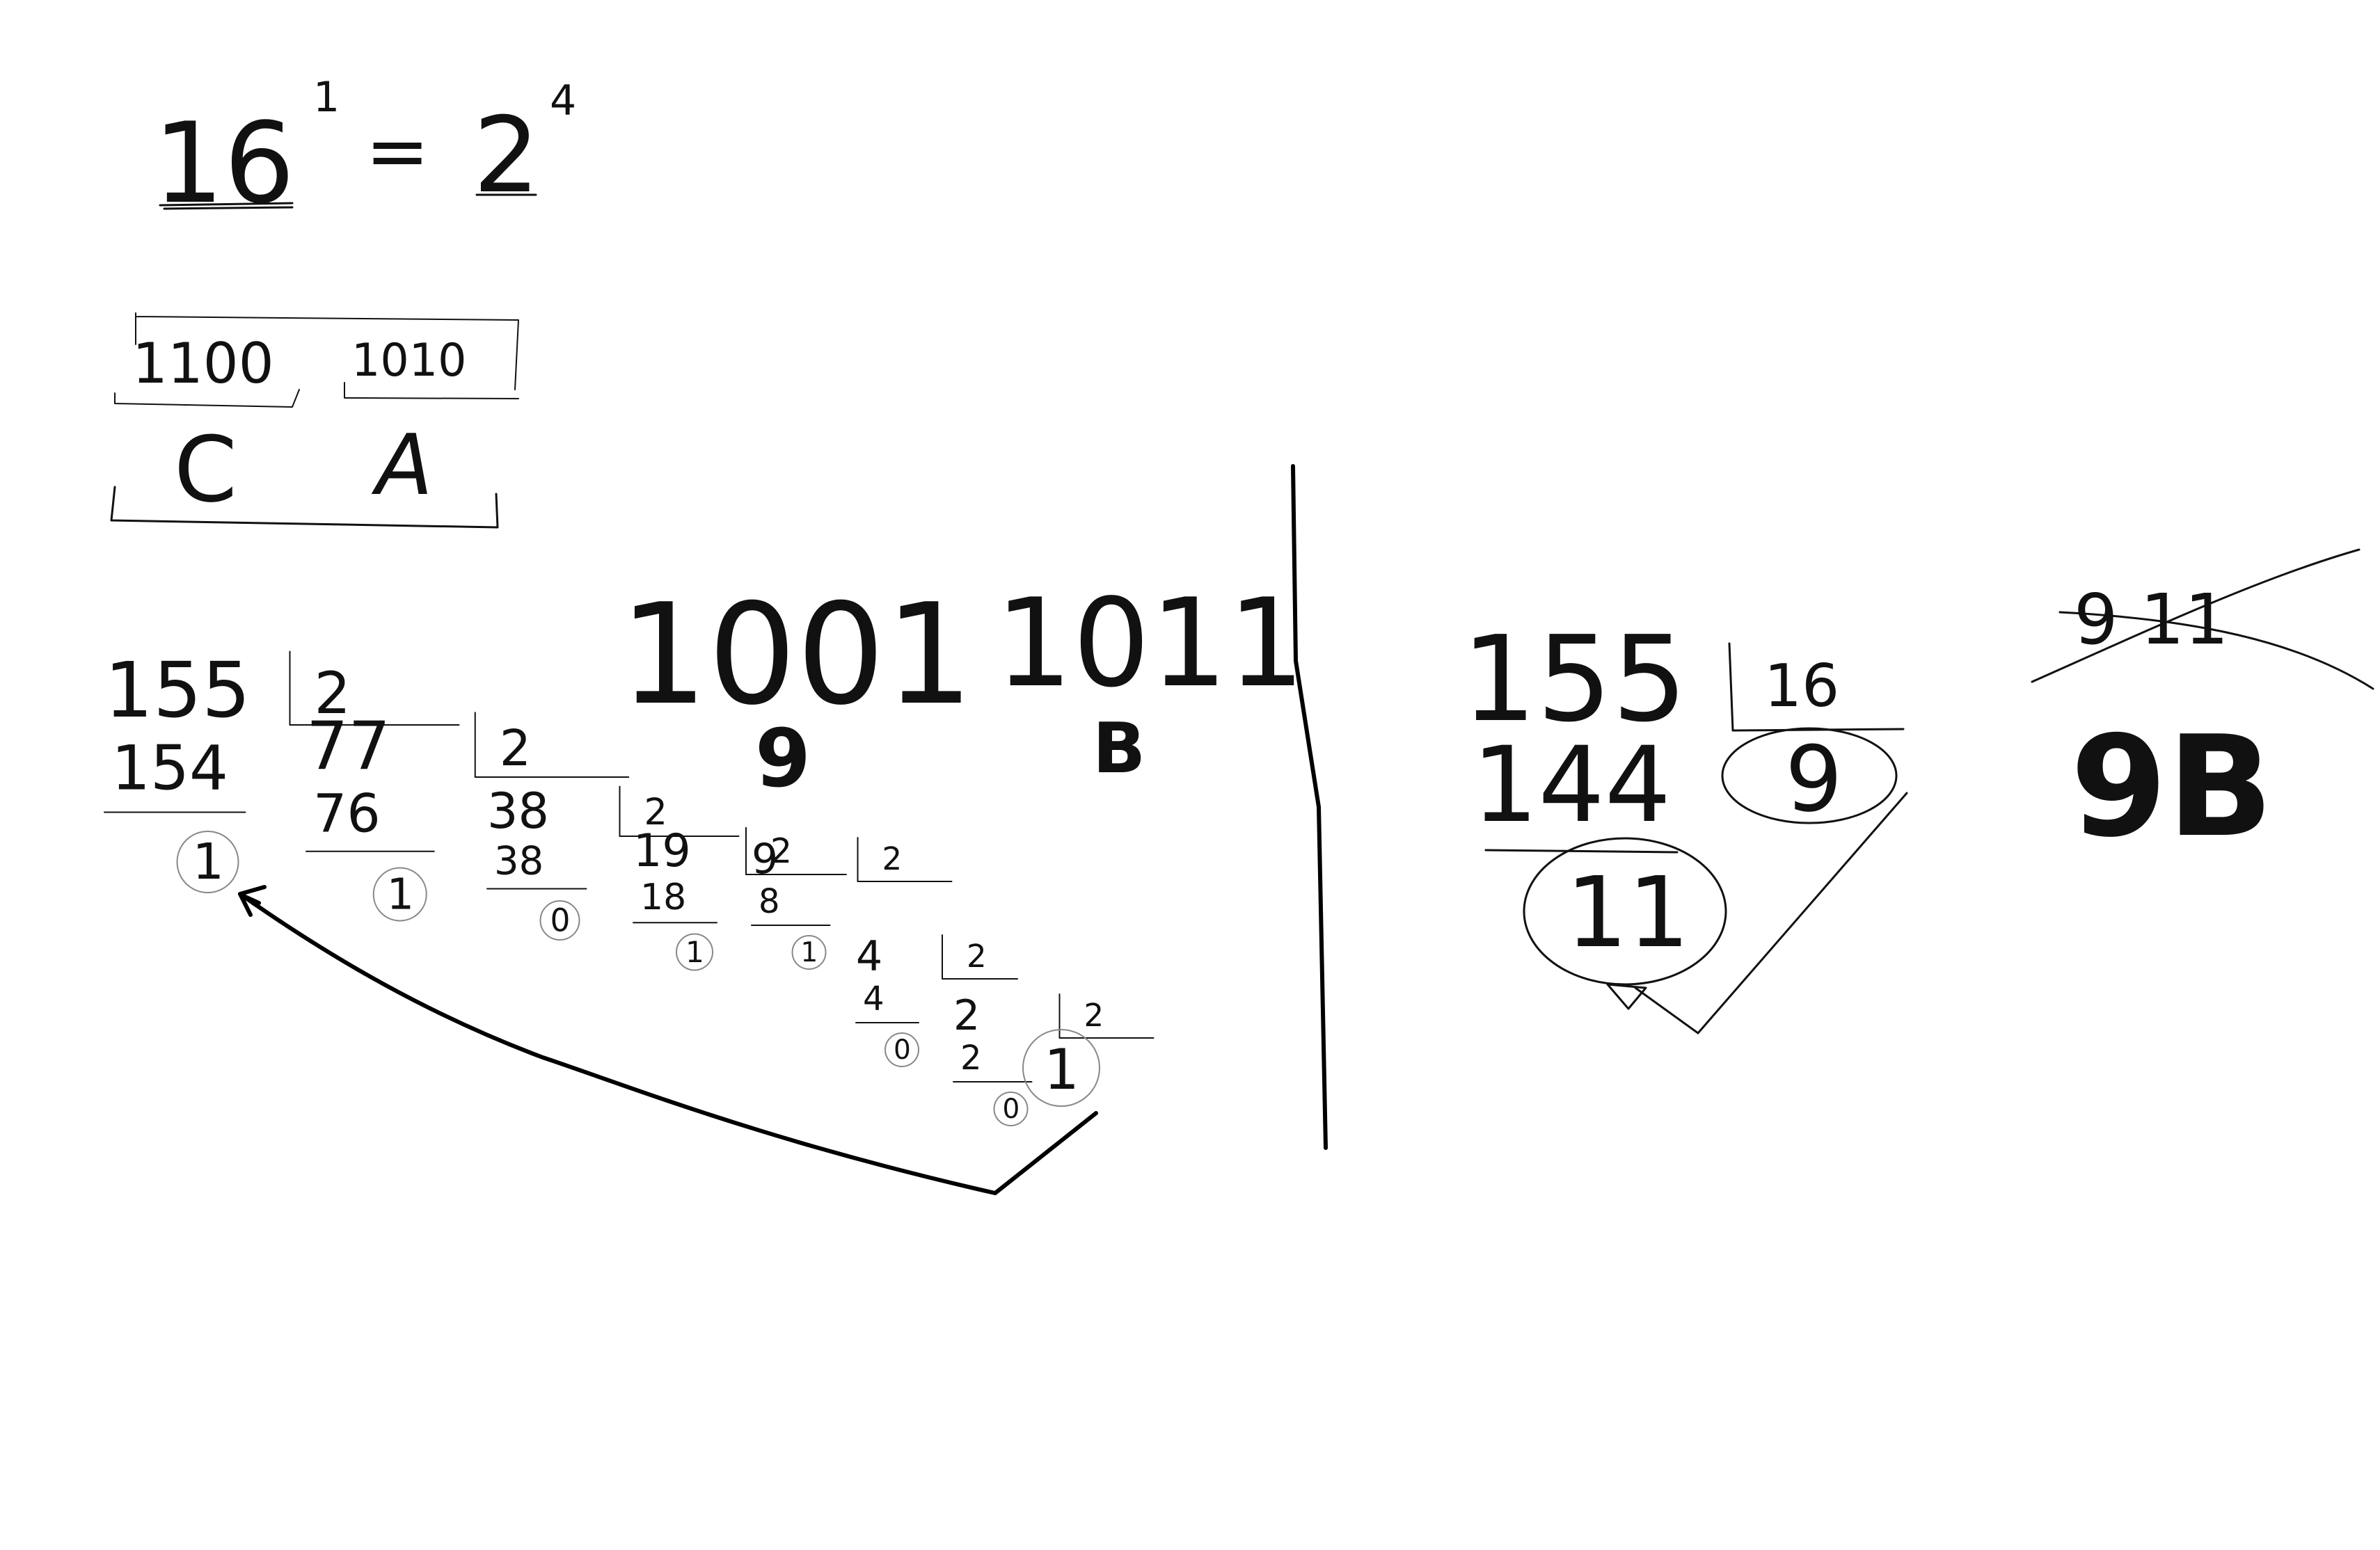  Describe the element at coordinates (765, 859) in the screenshot. I see `step-dividend: 9` at that location.